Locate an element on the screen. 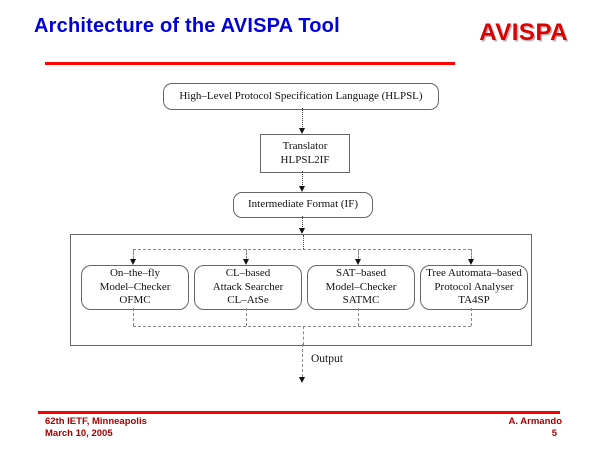 Image resolution: width=600 pixels, height=450 pixels. satmc-line3: SATMC is located at coordinates (361, 300).